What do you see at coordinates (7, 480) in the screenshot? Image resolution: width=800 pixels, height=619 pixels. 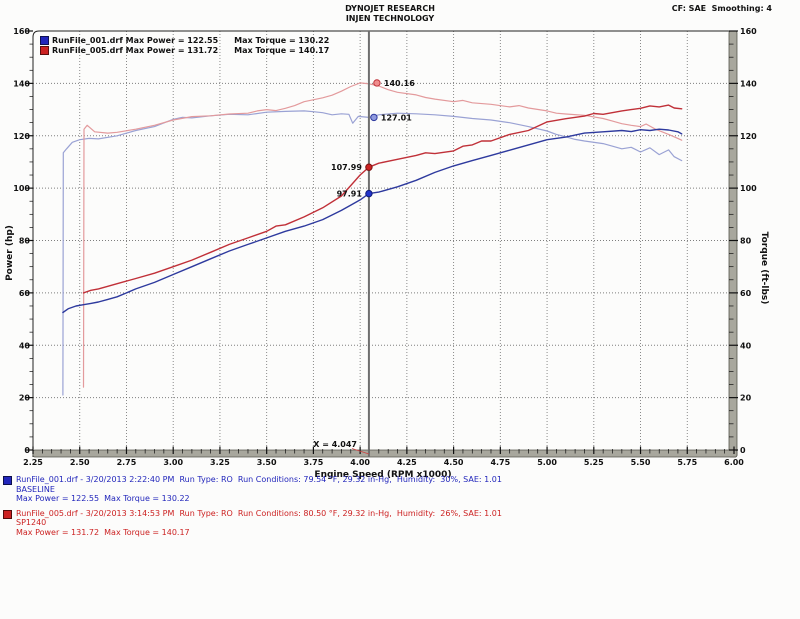 I see `run1-info-swatch` at bounding box center [7, 480].